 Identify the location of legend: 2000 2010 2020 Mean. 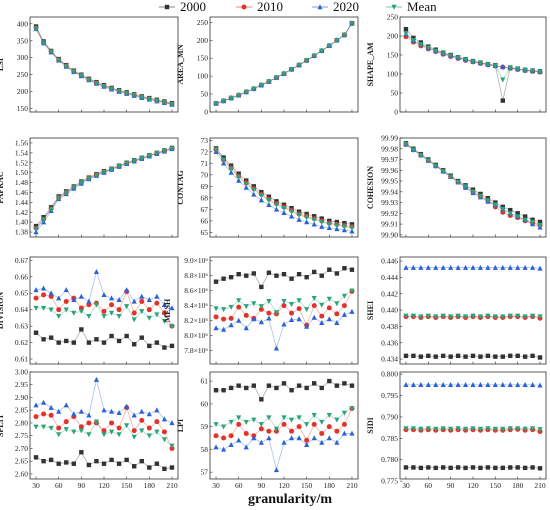
(298, 7).